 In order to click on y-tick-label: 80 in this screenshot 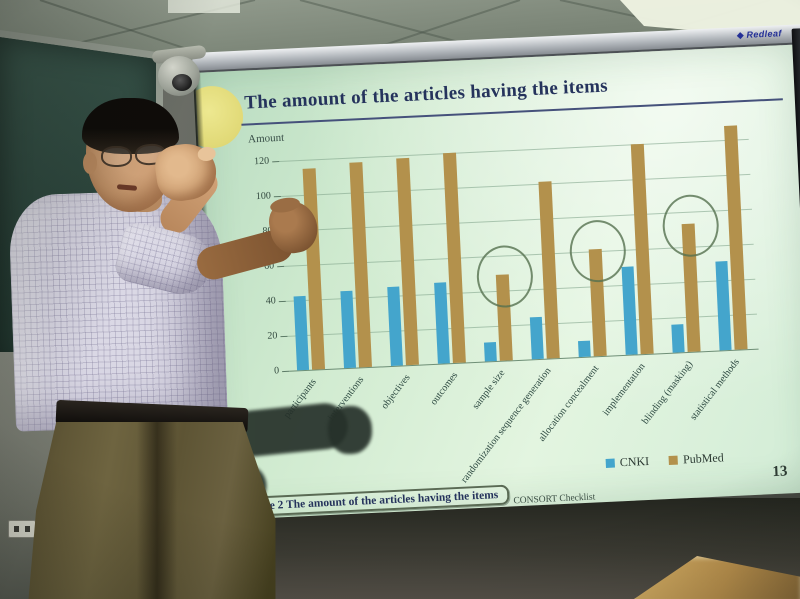, I will do `click(267, 231)`.